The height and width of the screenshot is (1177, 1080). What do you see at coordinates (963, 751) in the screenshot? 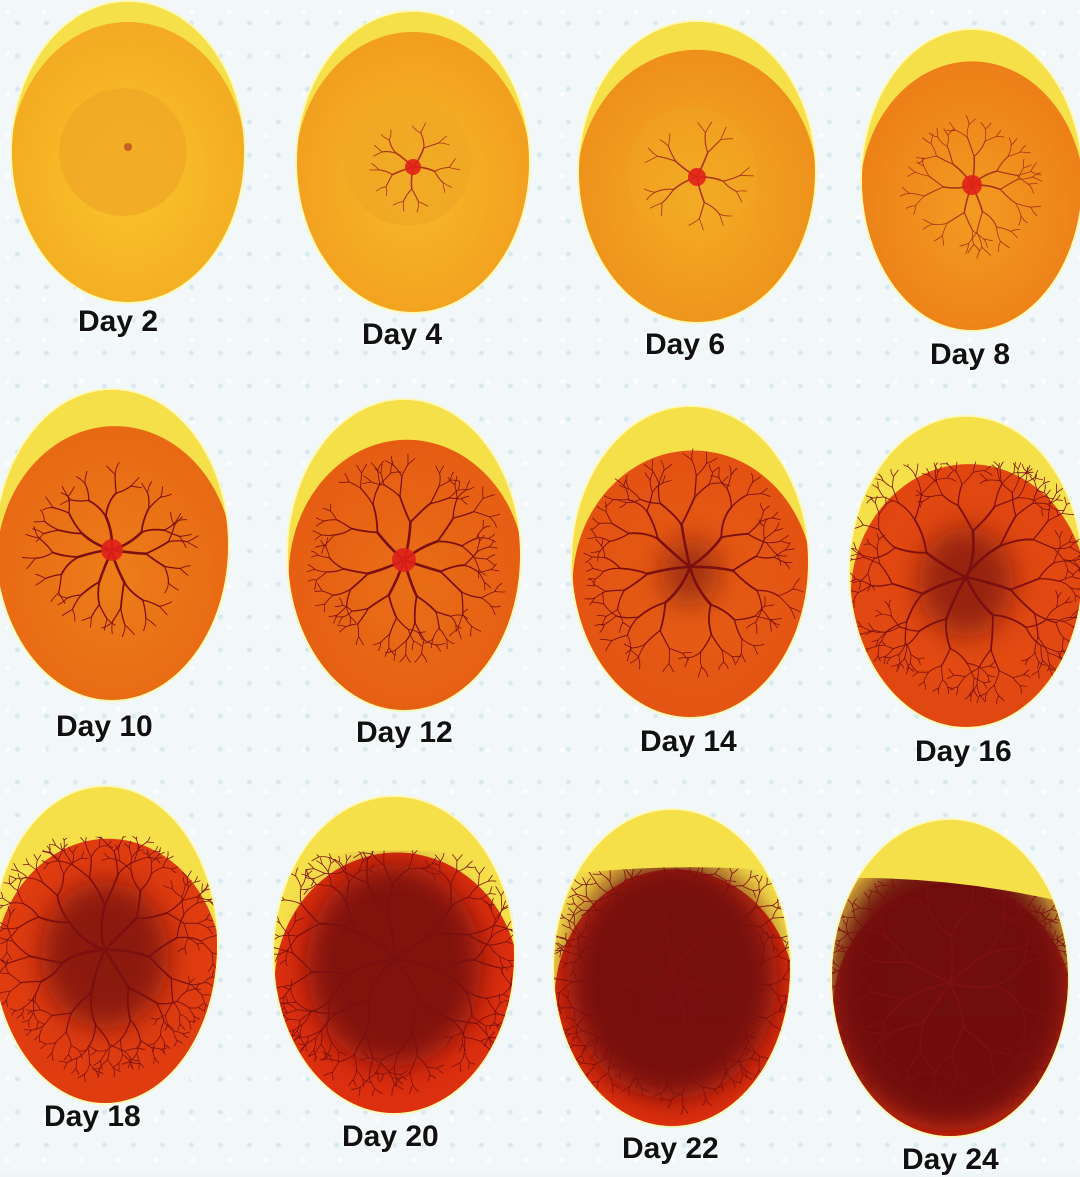
I see `egg-day-16-label: Day 16` at bounding box center [963, 751].